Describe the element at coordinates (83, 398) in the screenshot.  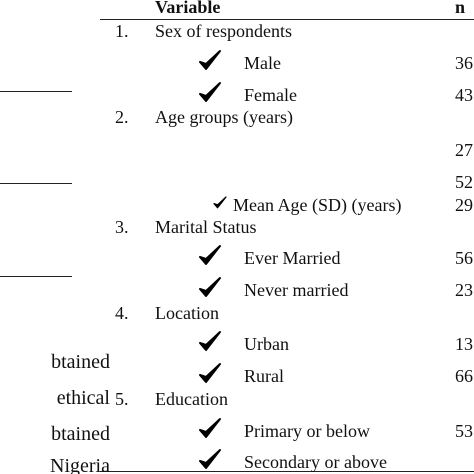
I see `paragraph-text: ethical` at that location.